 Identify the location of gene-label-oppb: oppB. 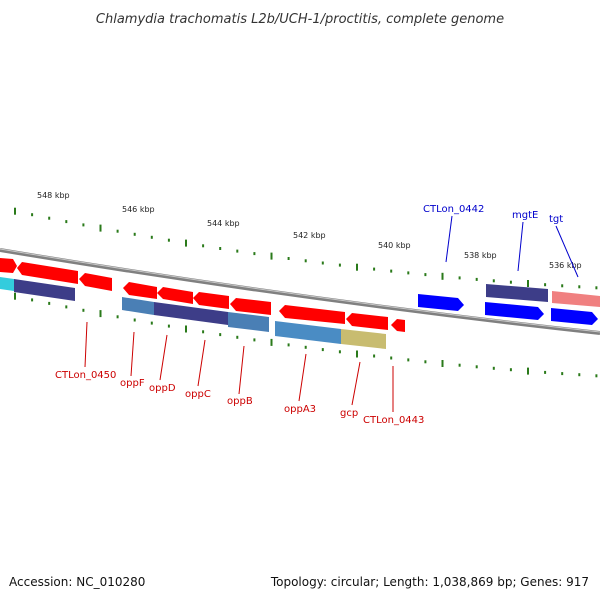
(240, 401).